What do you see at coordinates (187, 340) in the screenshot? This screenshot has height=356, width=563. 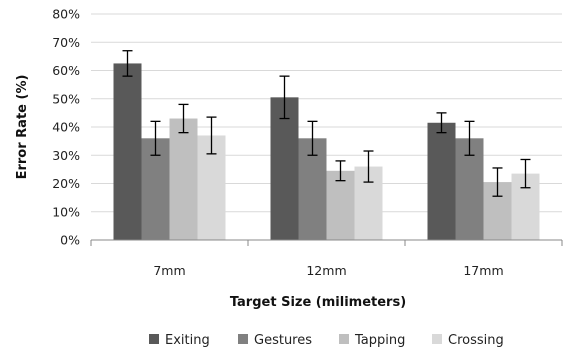 I see `legend-label: Exiting` at bounding box center [187, 340].